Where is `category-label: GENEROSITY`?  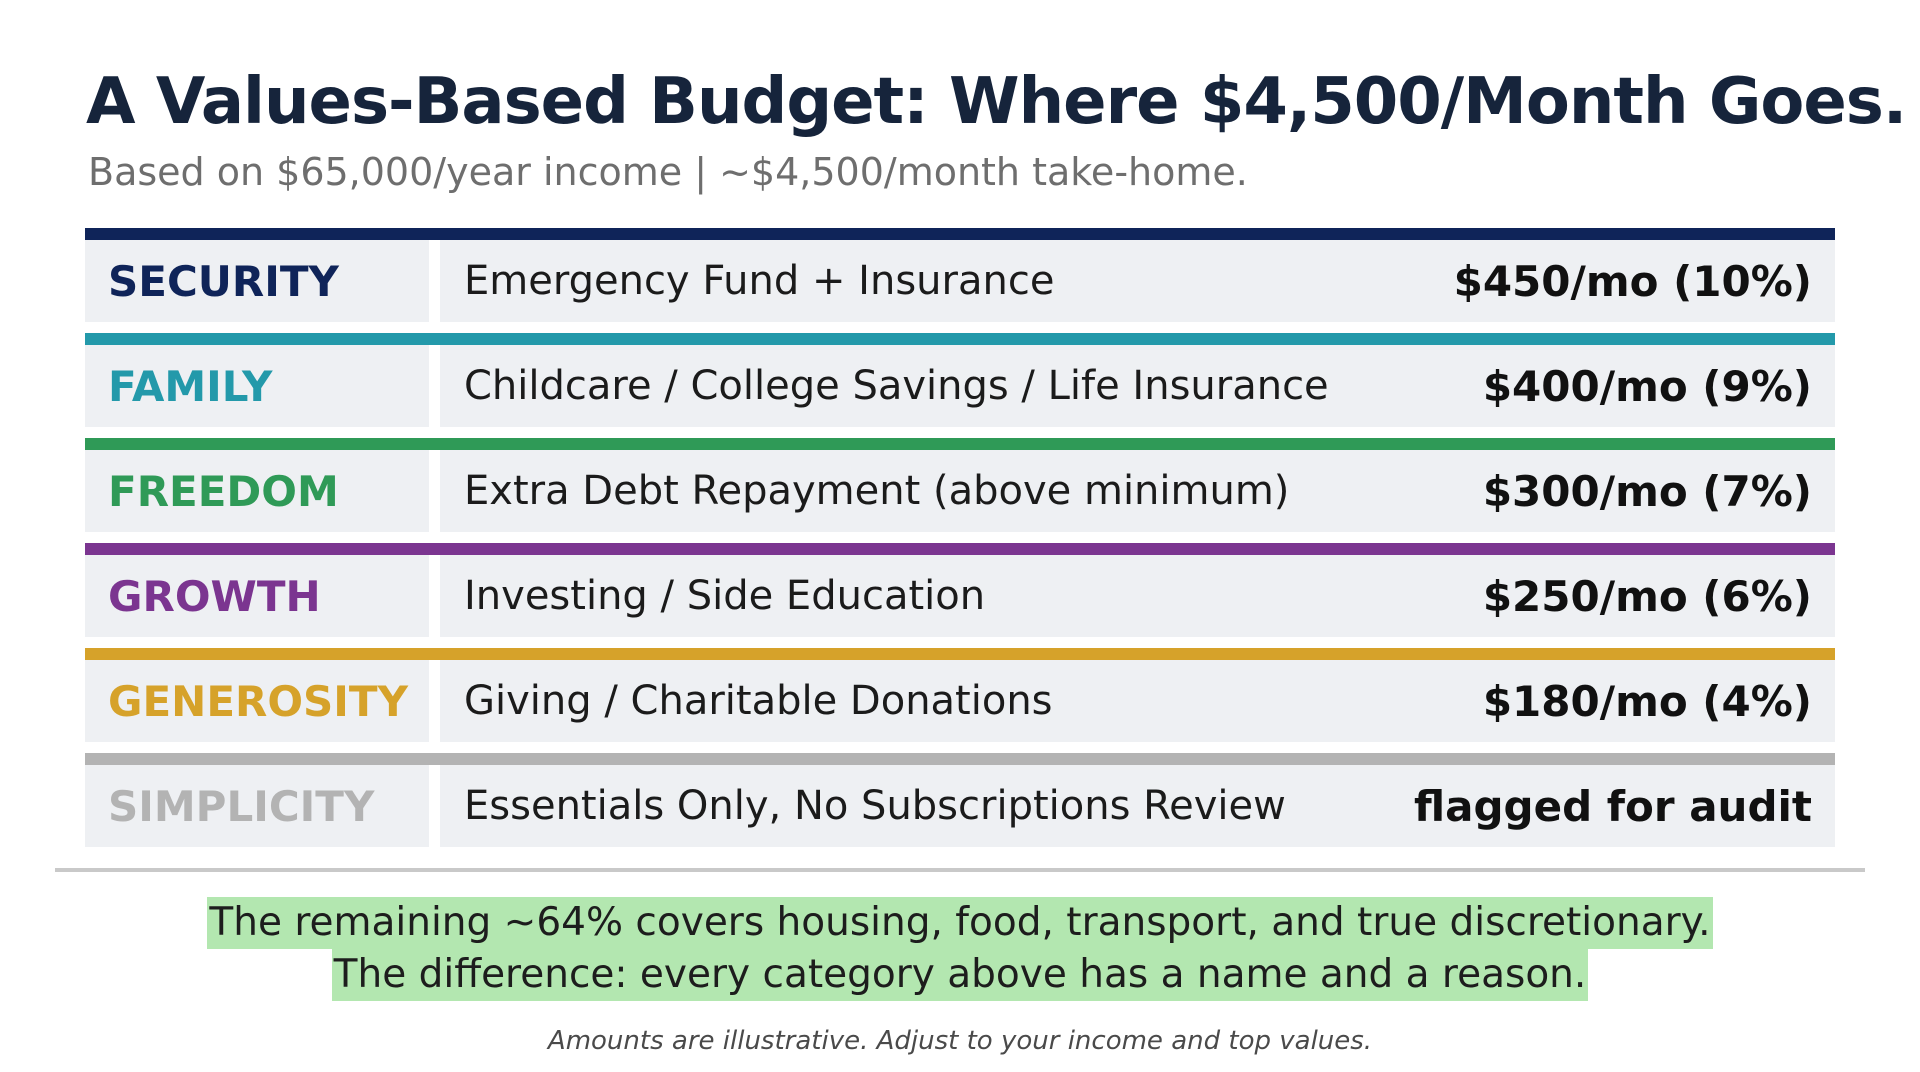 category-label: GENEROSITY is located at coordinates (258, 701).